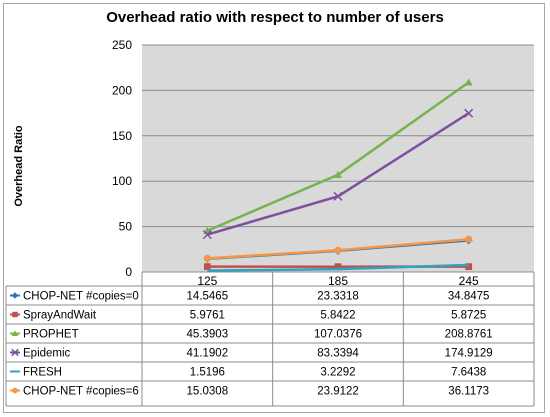 This screenshot has width=550, height=417. I want to click on data-label: 23.3318, so click(338, 297).